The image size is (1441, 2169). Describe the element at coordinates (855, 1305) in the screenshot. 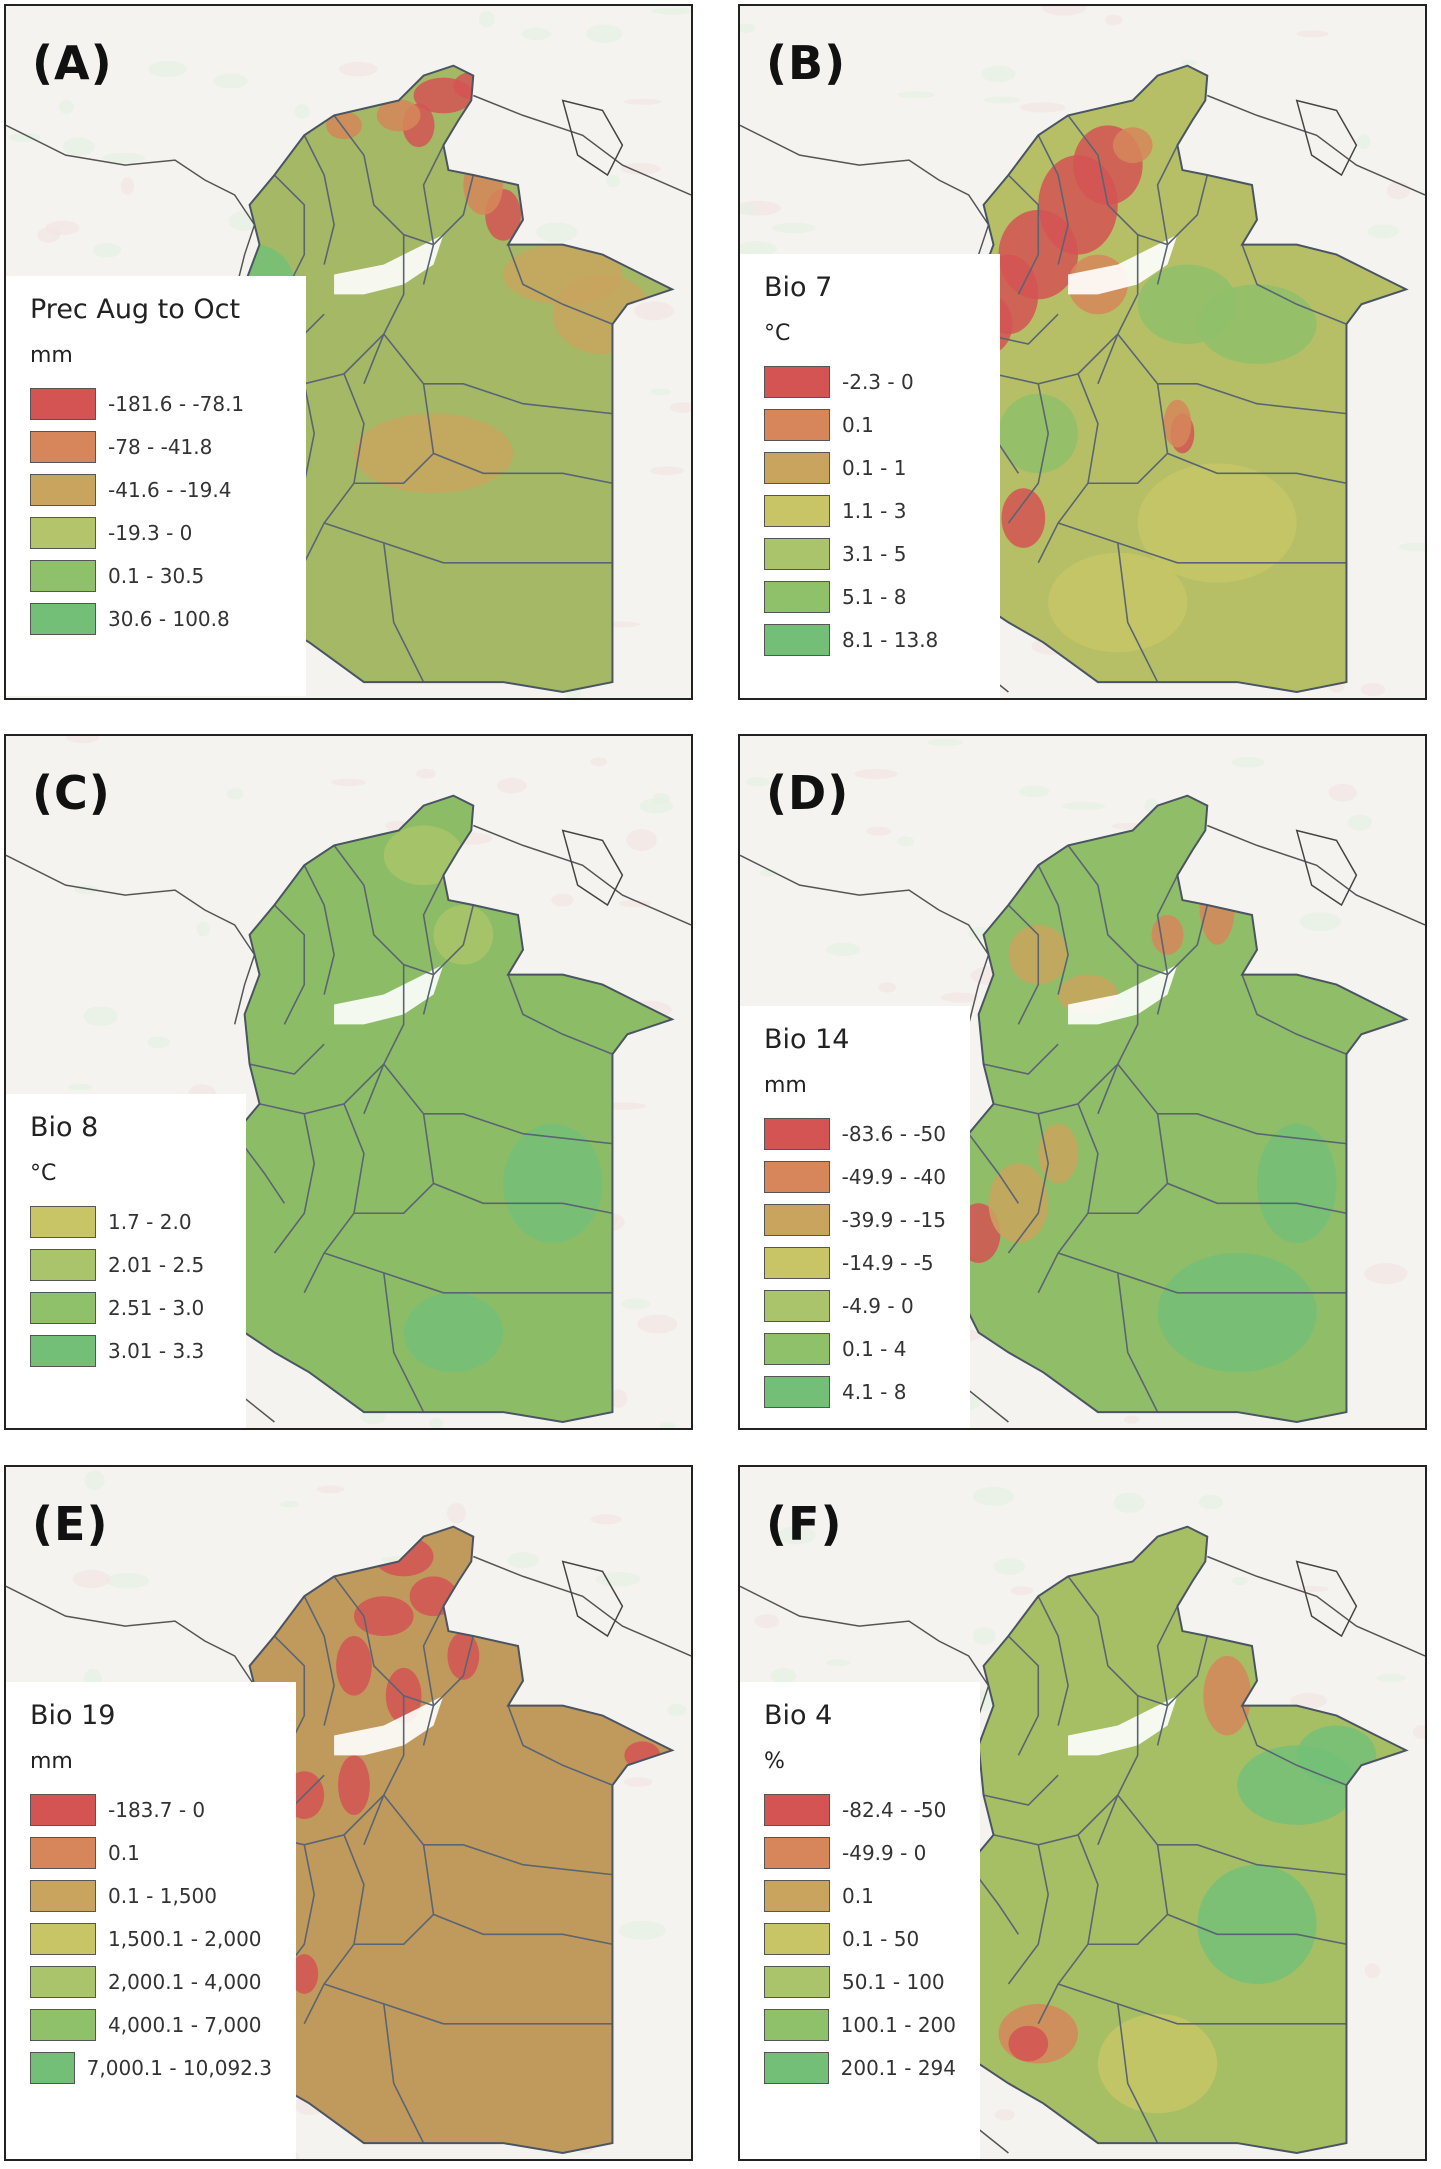

I see `legend-item: -4.9 - 0` at that location.